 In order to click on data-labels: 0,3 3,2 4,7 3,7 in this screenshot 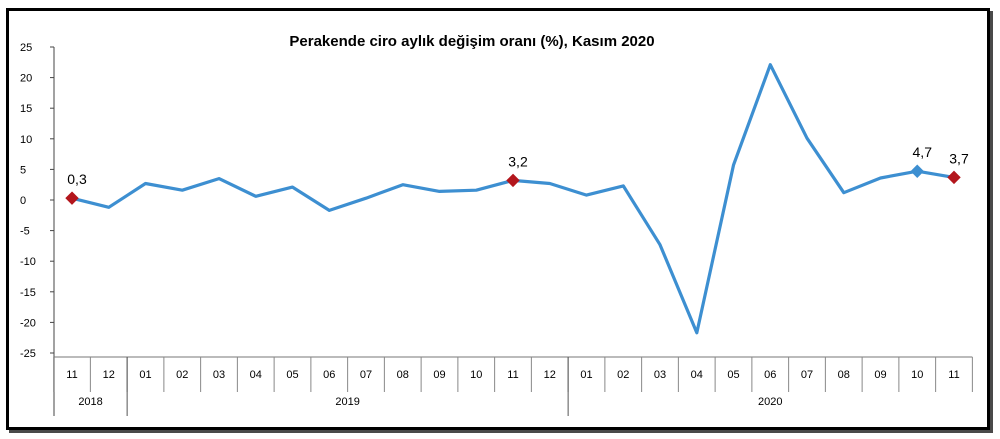, I will do `click(517, 174)`.